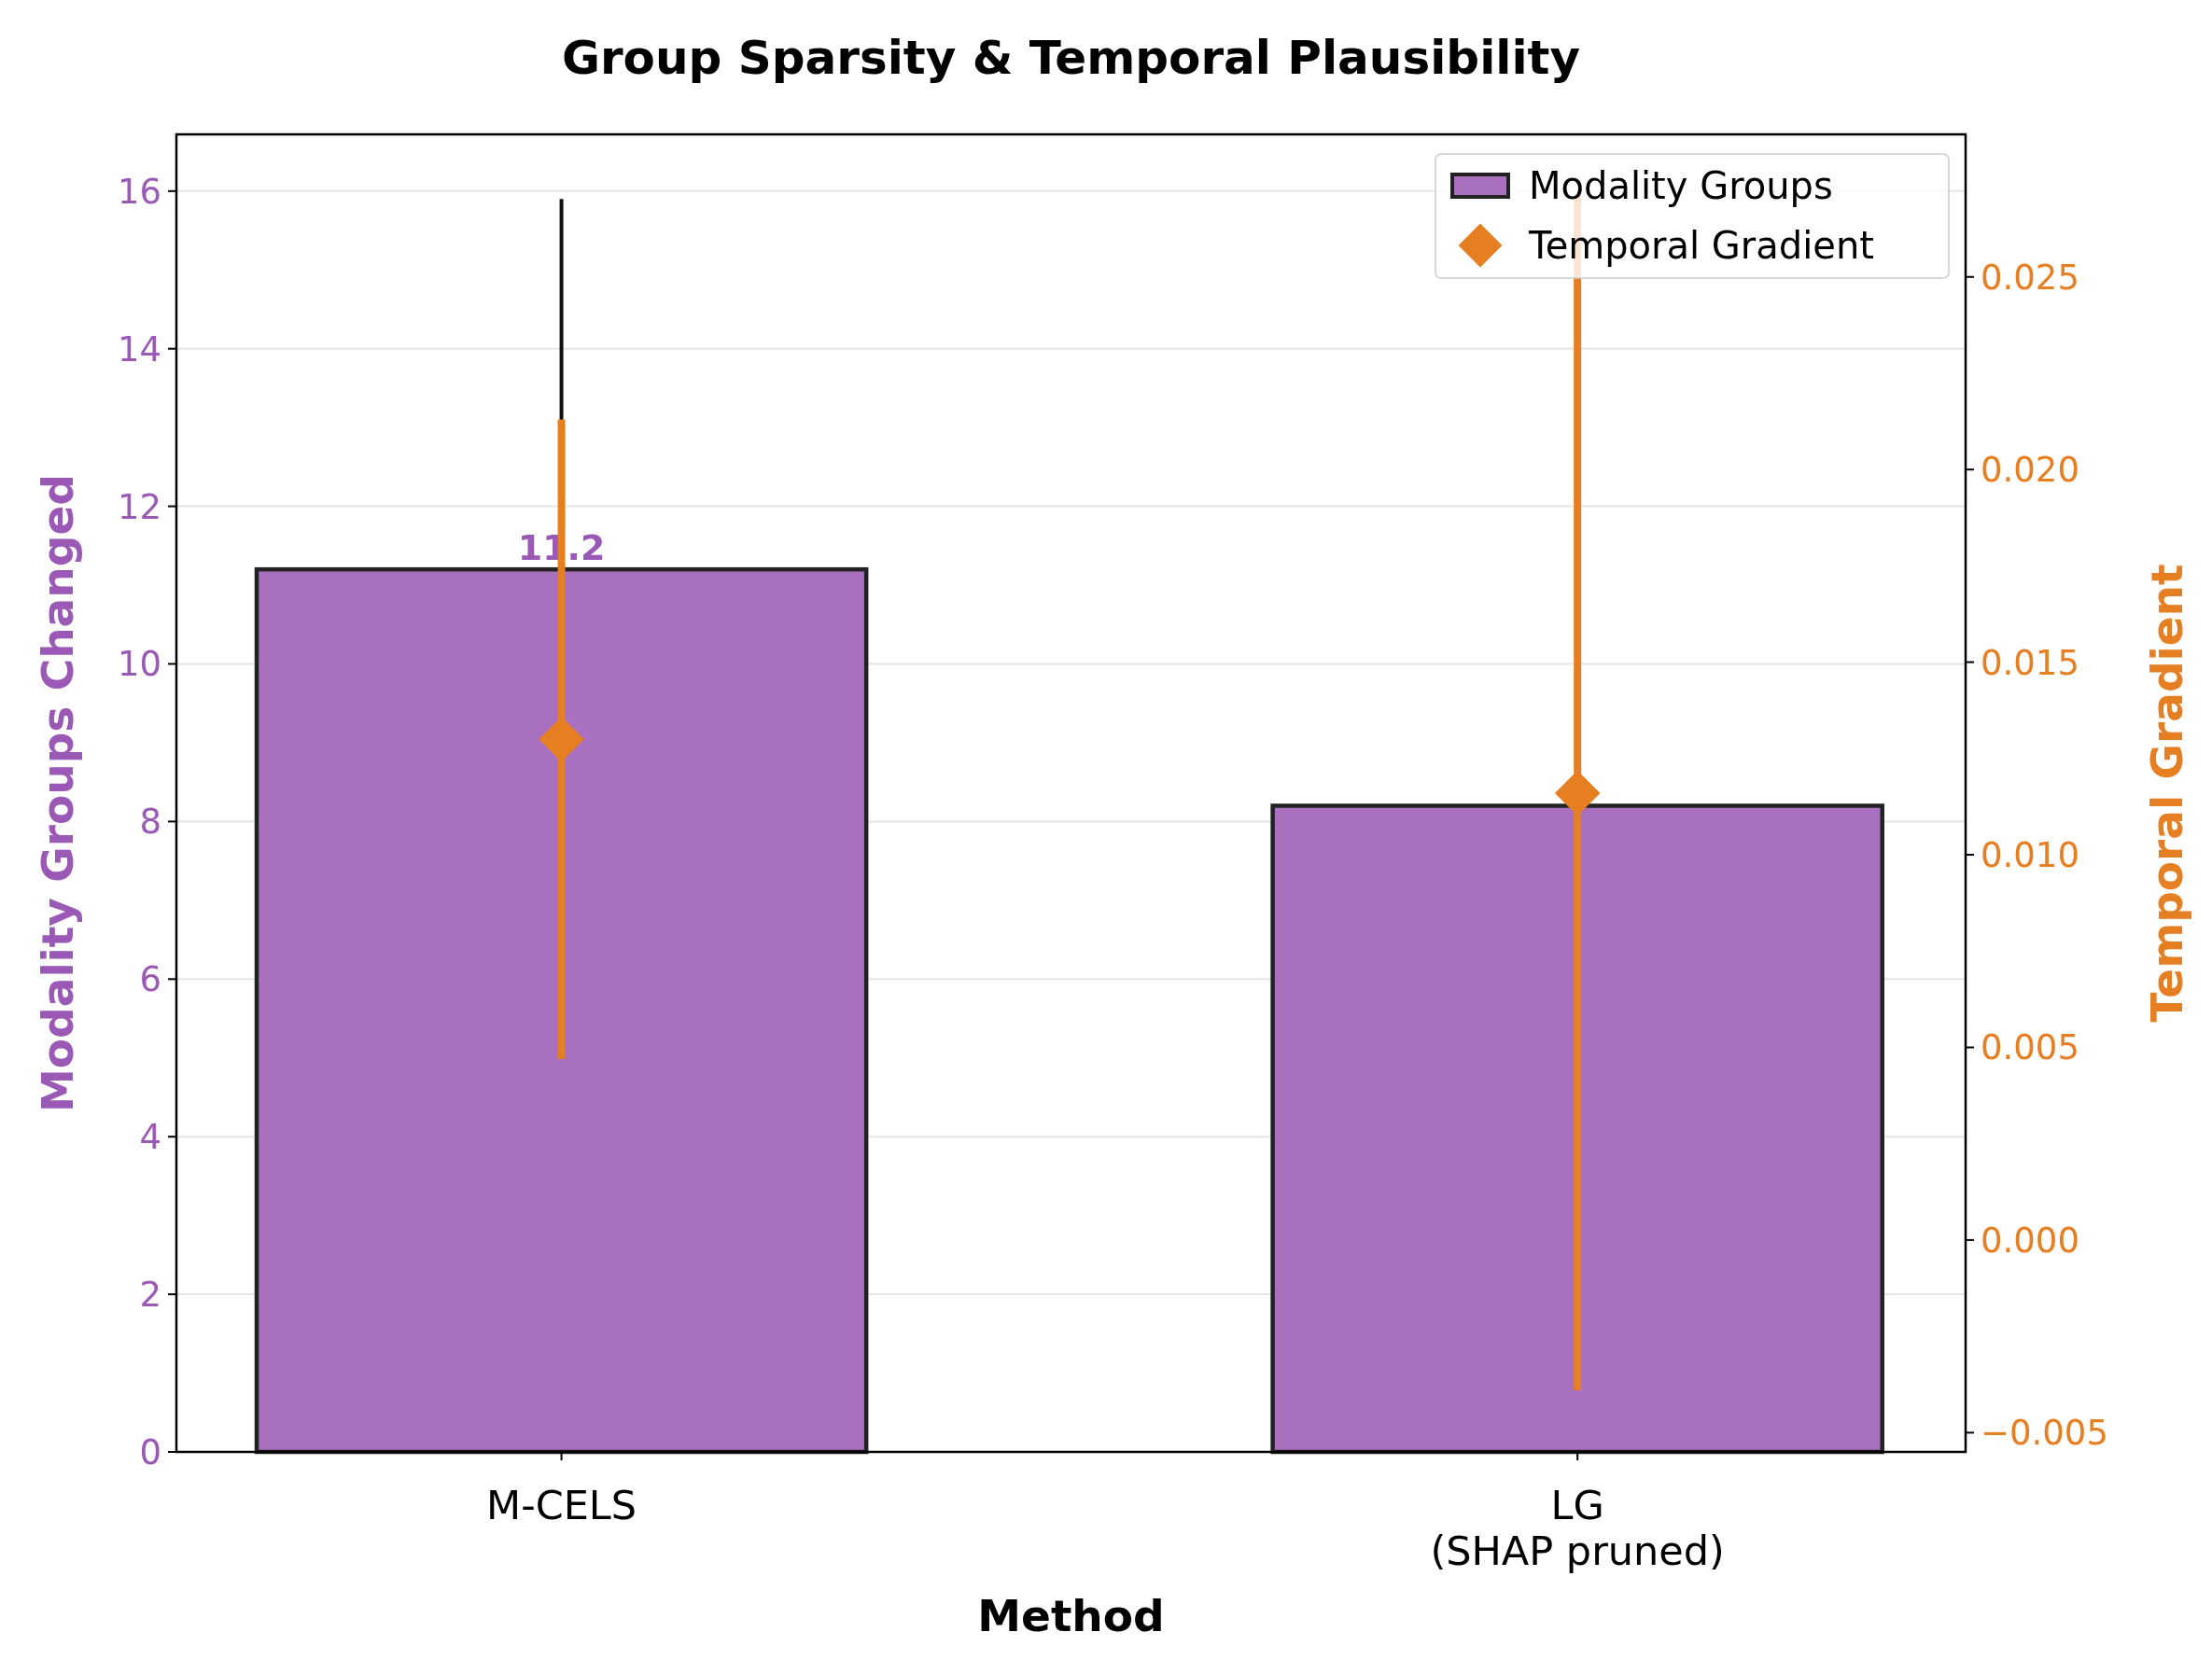  What do you see at coordinates (139, 507) in the screenshot?
I see `y-tick-label: 12` at bounding box center [139, 507].